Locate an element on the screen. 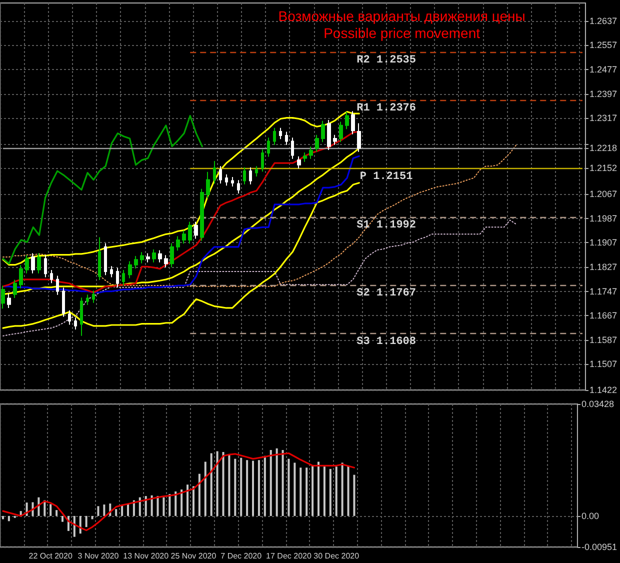 The width and height of the screenshot is (620, 563). ref-line-label: R2 1.2535 is located at coordinates (386, 60).